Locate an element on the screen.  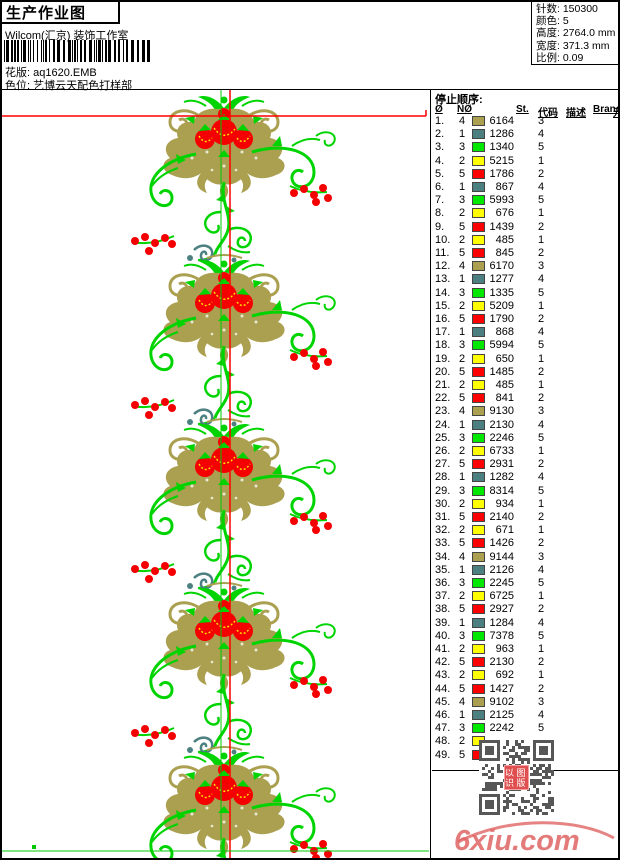
row-stitches: 2927 is located at coordinates (501, 609).